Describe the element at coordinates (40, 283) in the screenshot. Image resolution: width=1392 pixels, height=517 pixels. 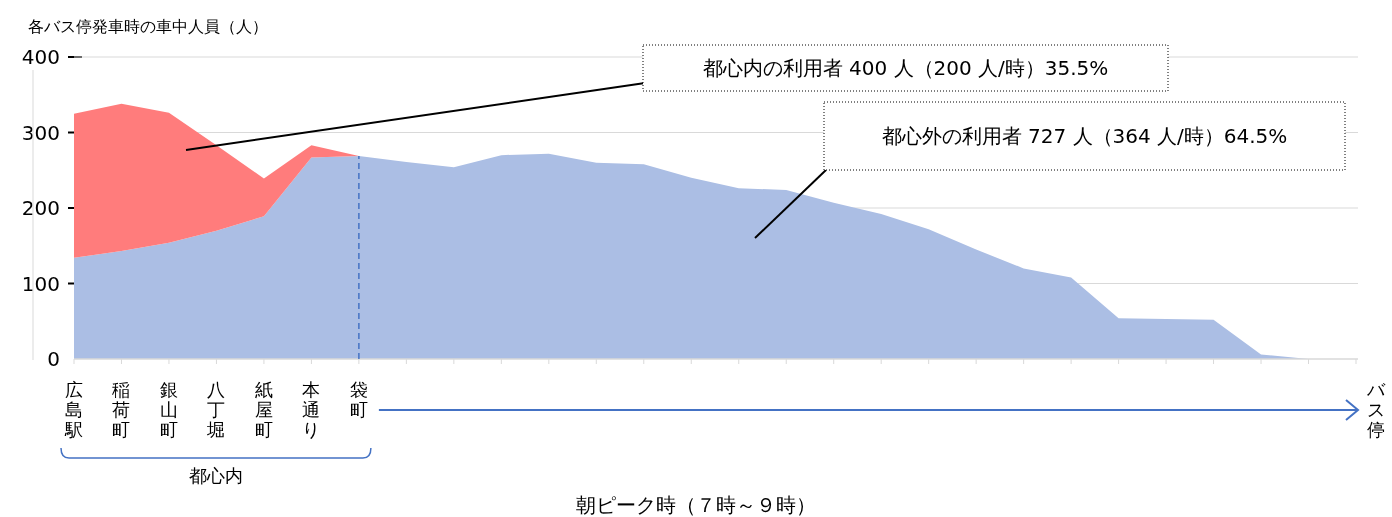
I see `y-tick-label: 100` at that location.